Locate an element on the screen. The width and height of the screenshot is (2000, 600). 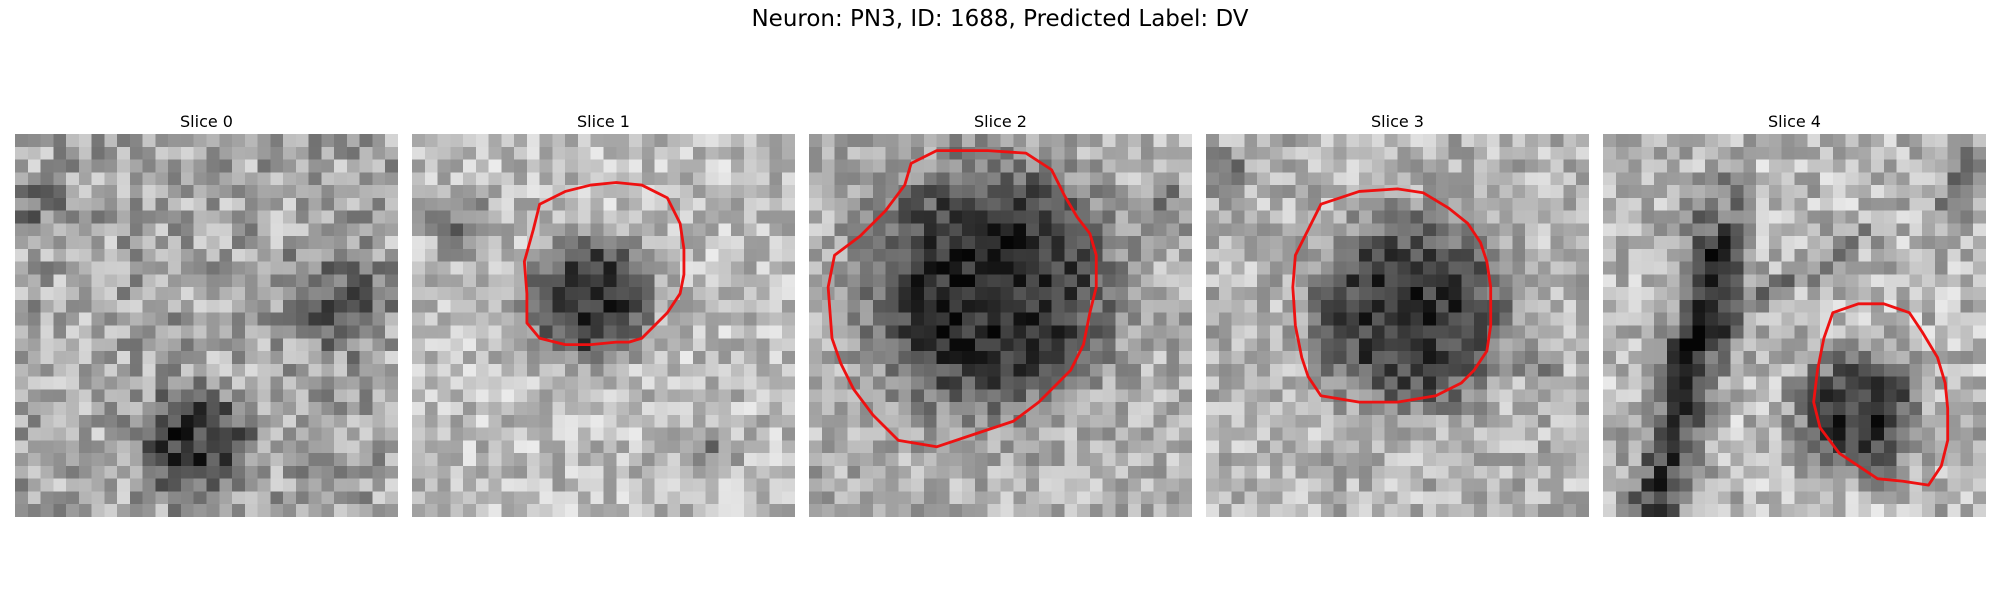
slice-panel-4: Slice 4 is located at coordinates (1794, 313).